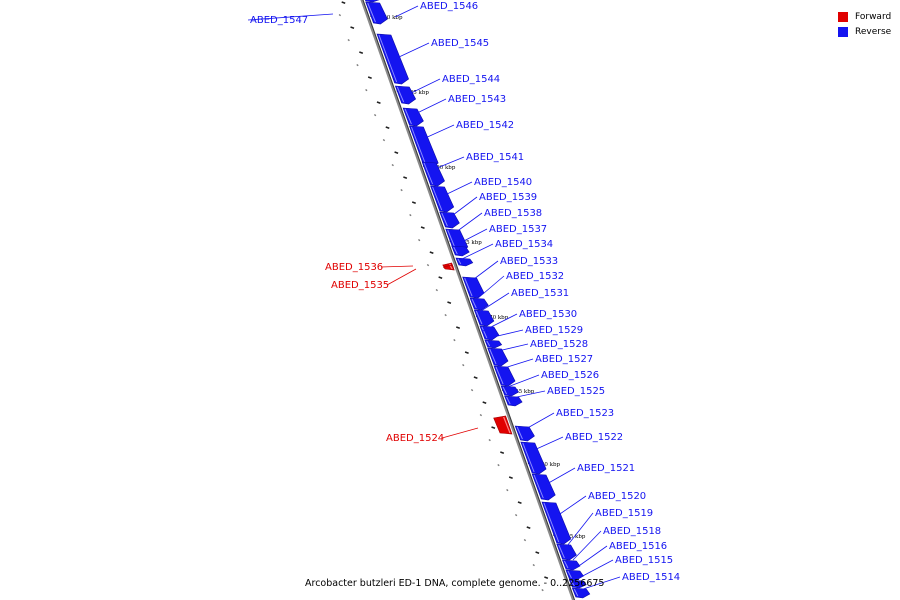 The height and width of the screenshot is (600, 900). What do you see at coordinates (843, 16) in the screenshot?
I see `forward-swatch` at bounding box center [843, 16].